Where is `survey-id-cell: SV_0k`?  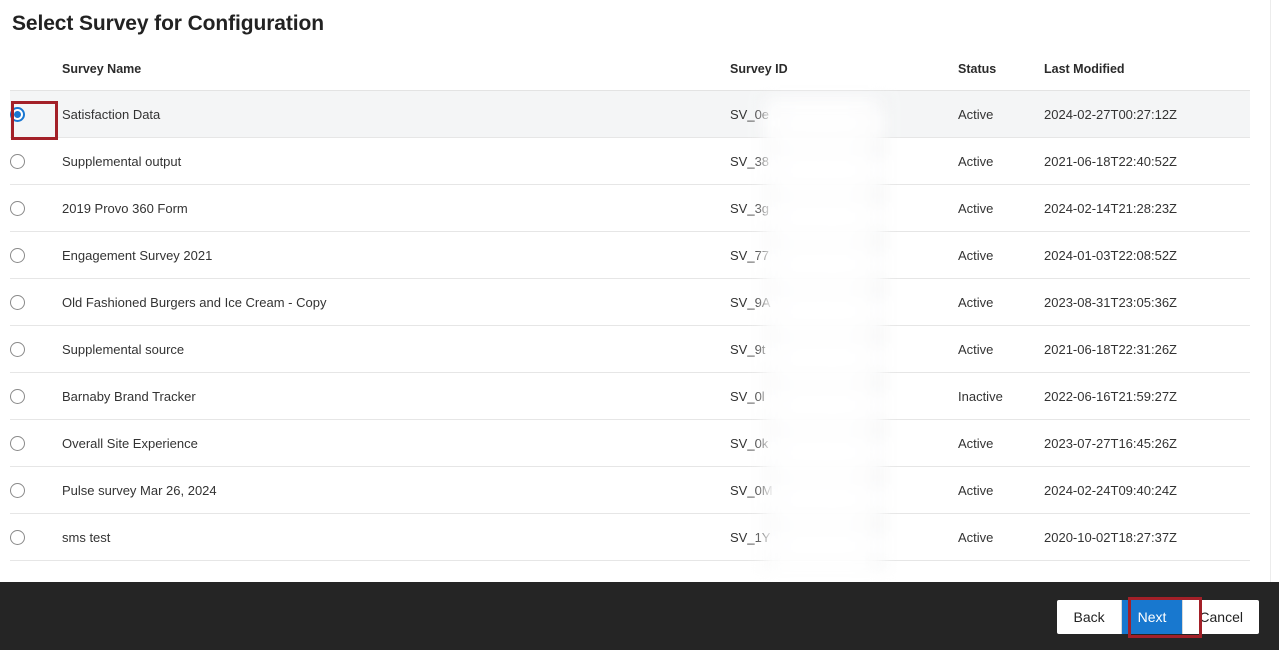
survey-id-cell: SV_0k is located at coordinates (844, 443).